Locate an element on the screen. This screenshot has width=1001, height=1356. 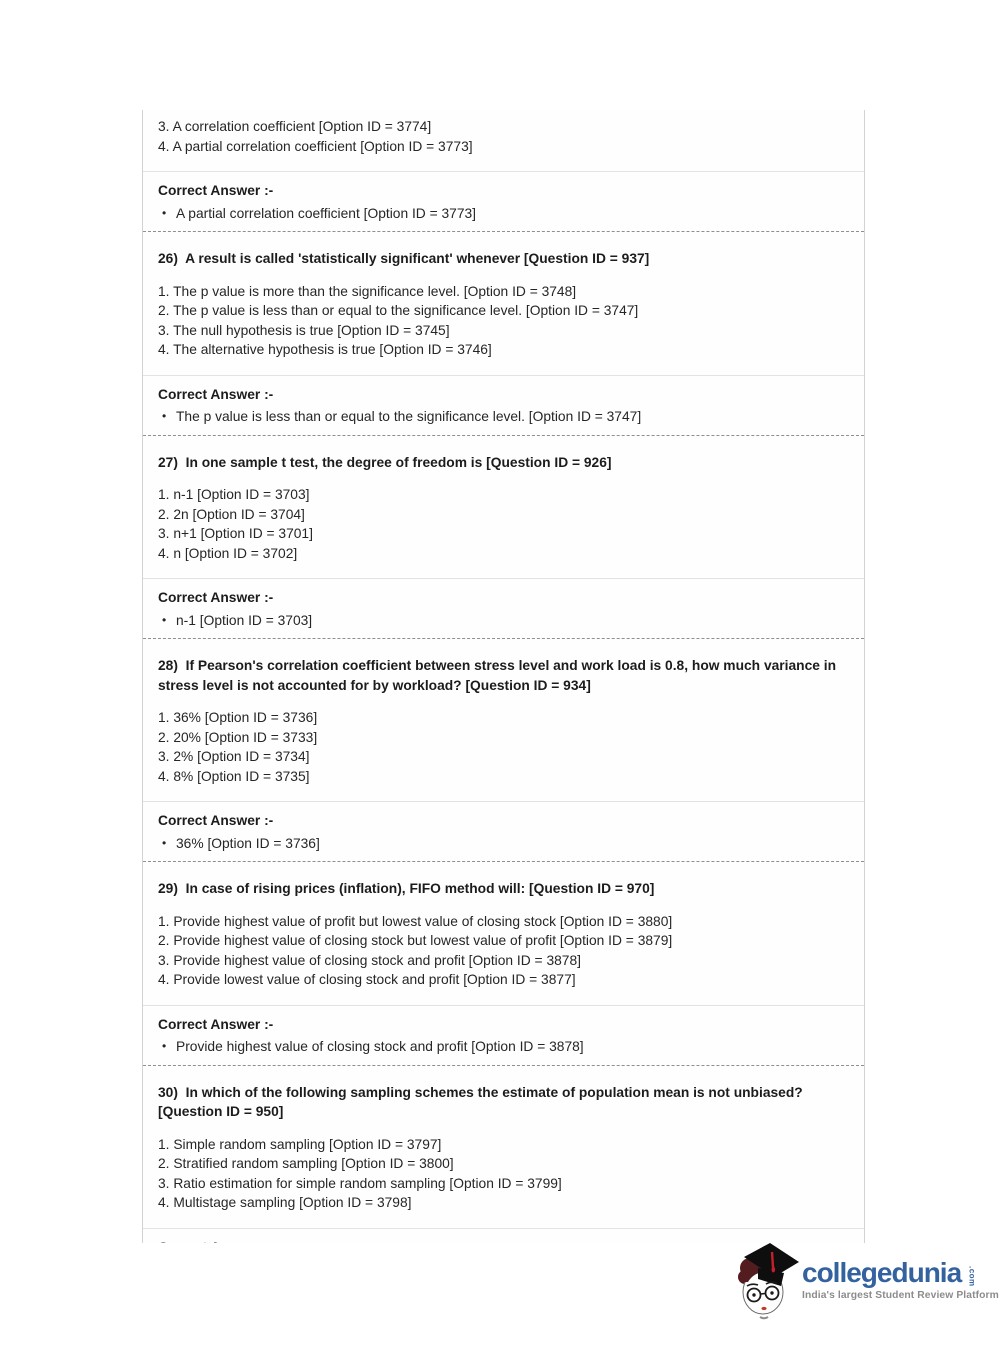
correct-answer-text: 36% [Option ID = 3736] is located at coordinates (248, 843).